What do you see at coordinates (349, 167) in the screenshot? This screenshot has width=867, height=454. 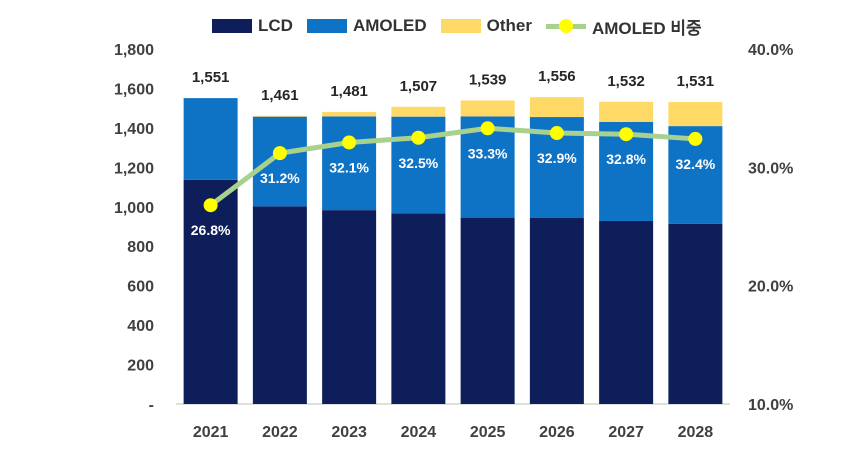 I see `amoled-share-label: 32.1%` at bounding box center [349, 167].